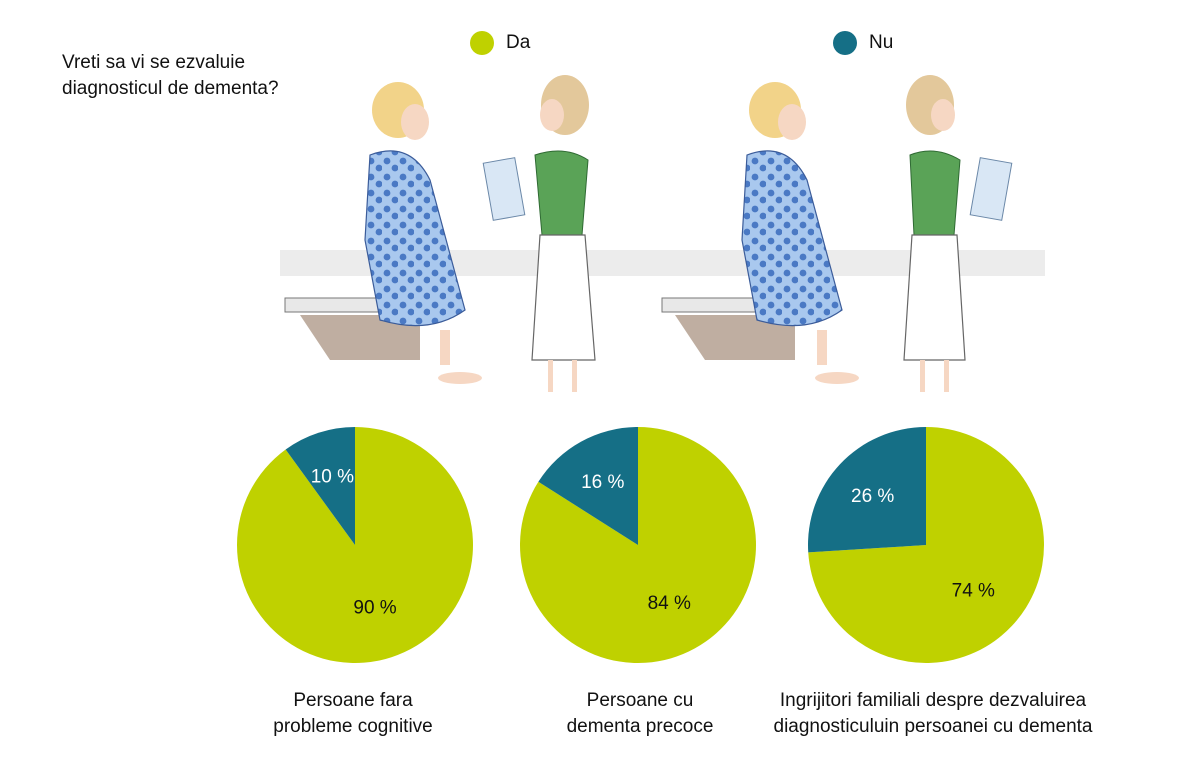 The height and width of the screenshot is (765, 1200). What do you see at coordinates (332, 476) in the screenshot?
I see `pie-1-label-nu: 10 %` at bounding box center [332, 476].